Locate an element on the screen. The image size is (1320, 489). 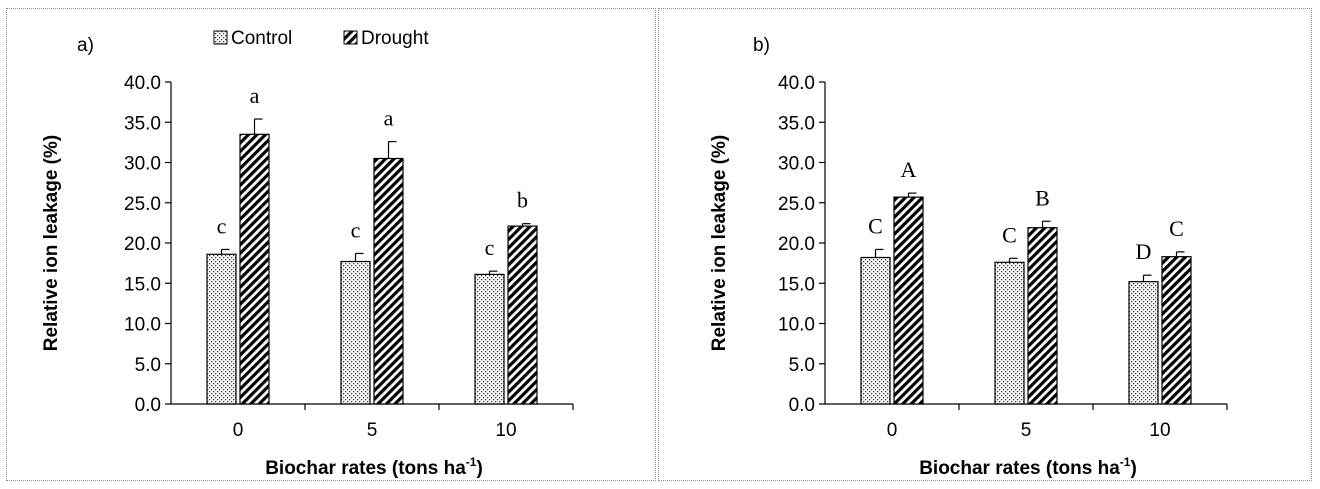
panel-label: b) is located at coordinates (761, 45).